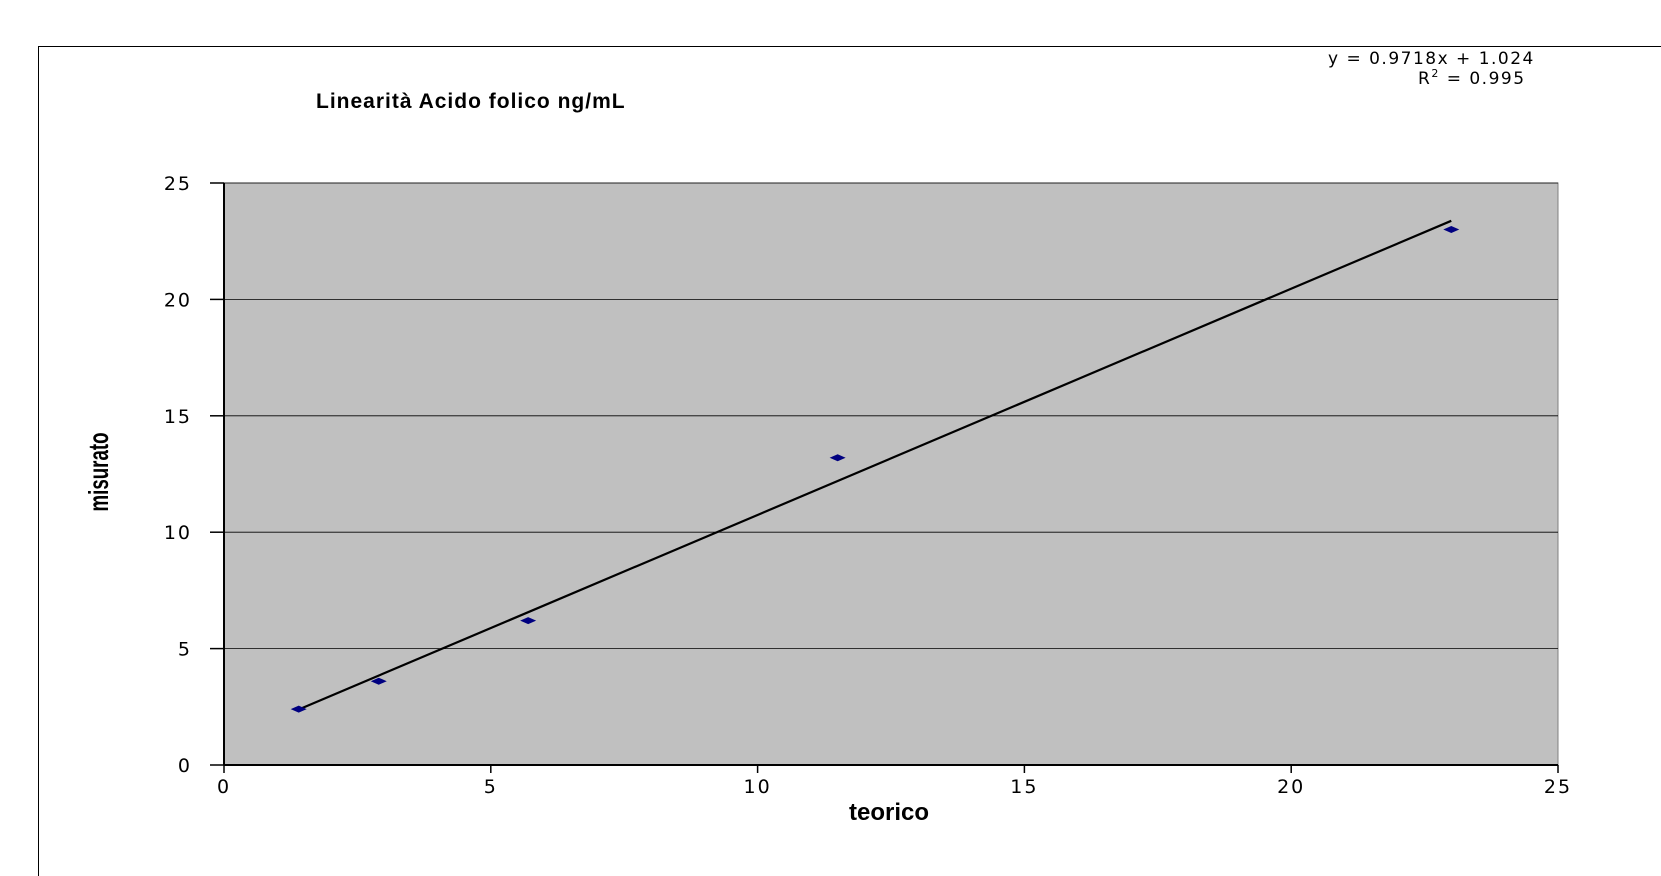  What do you see at coordinates (1558, 787) in the screenshot?
I see `x-tick-label: 25` at bounding box center [1558, 787].